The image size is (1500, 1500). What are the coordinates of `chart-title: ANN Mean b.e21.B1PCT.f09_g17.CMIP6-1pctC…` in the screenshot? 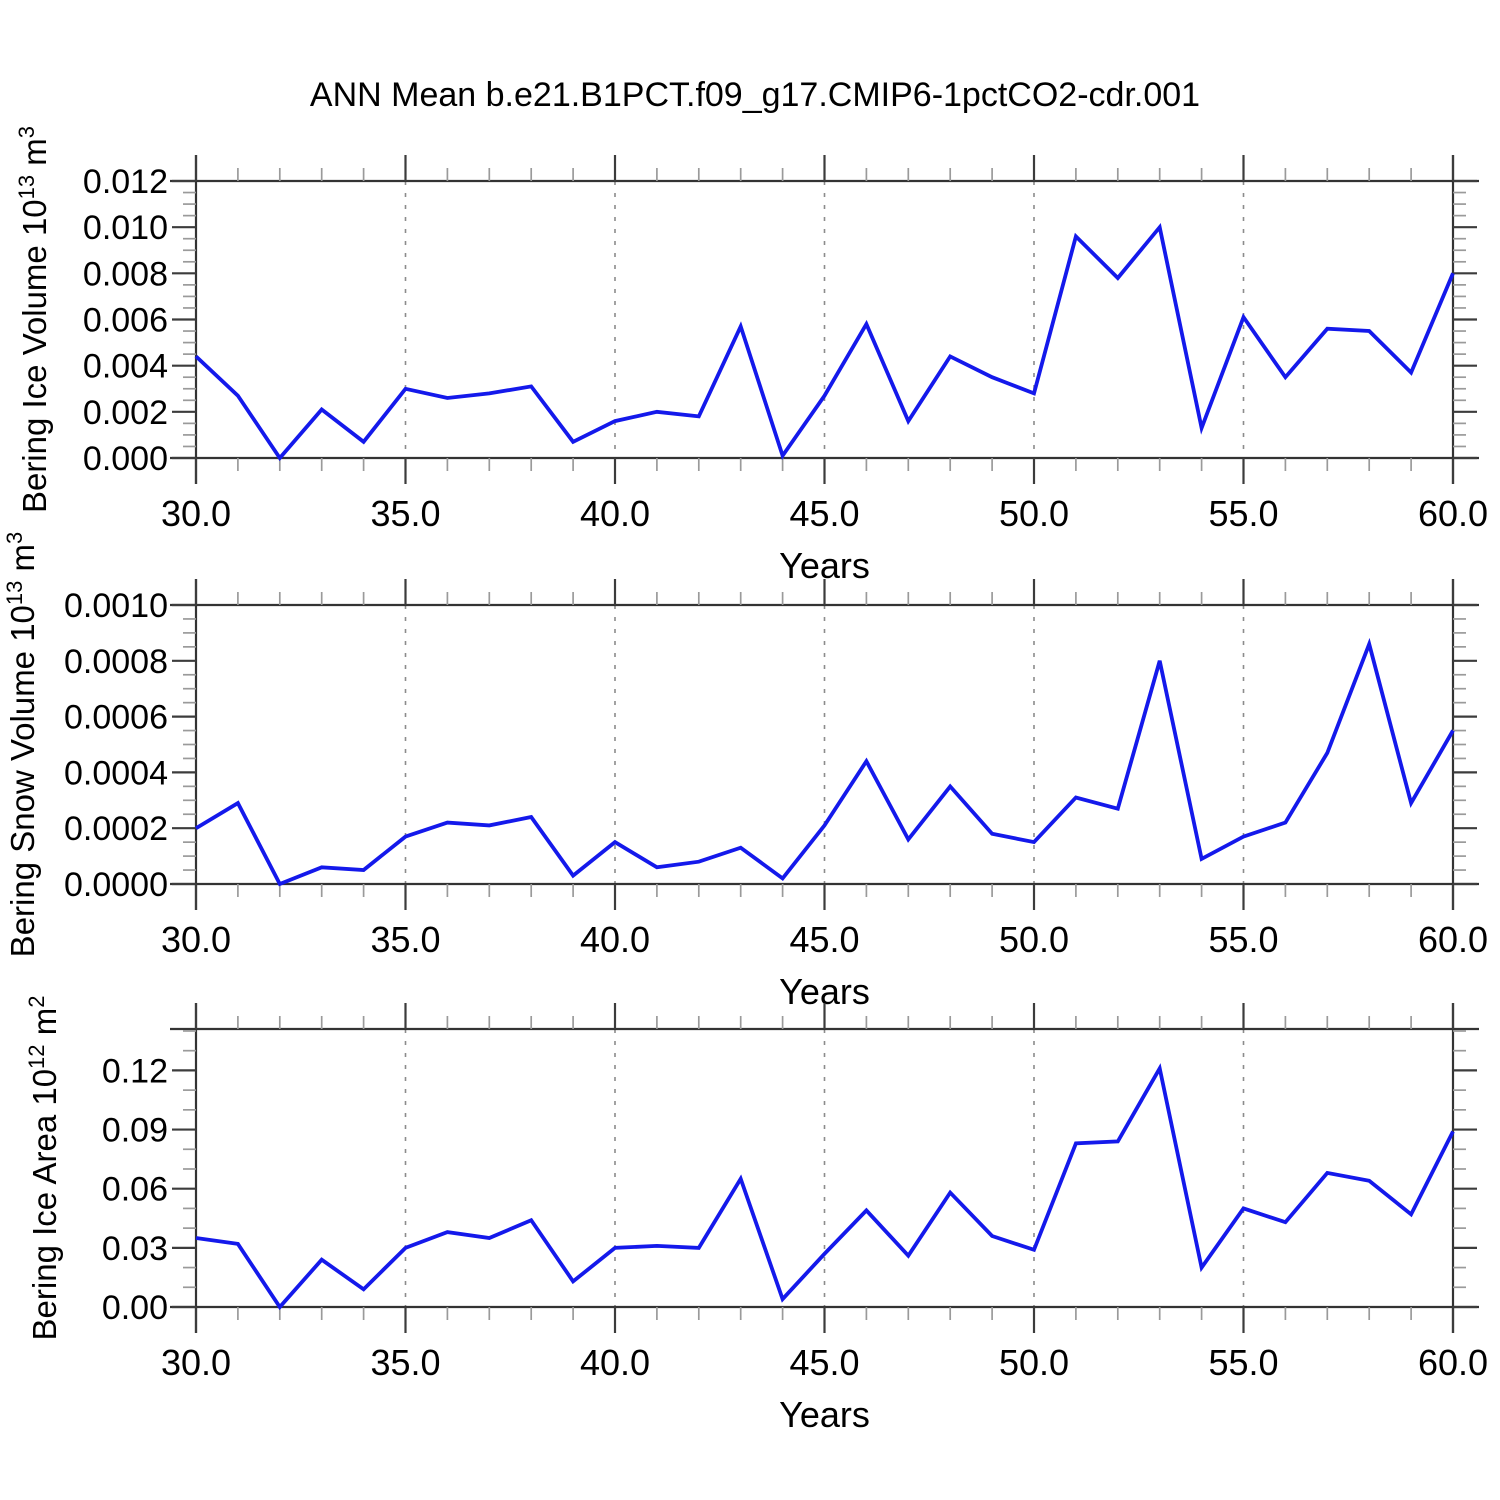 It's located at (755, 95).